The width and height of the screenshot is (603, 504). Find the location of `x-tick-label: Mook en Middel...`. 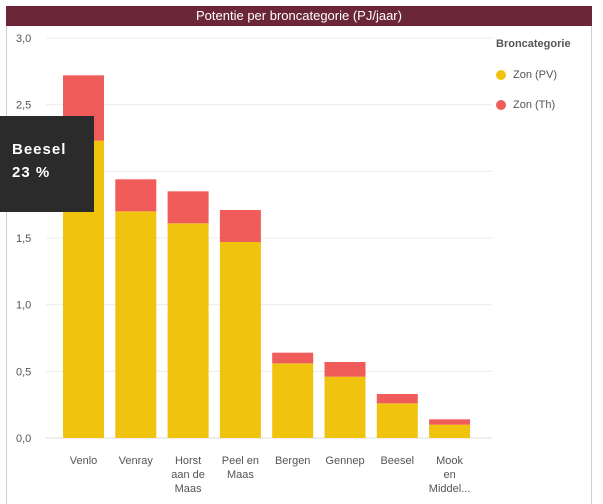

x-tick-label: Mook en Middel... is located at coordinates (450, 475).